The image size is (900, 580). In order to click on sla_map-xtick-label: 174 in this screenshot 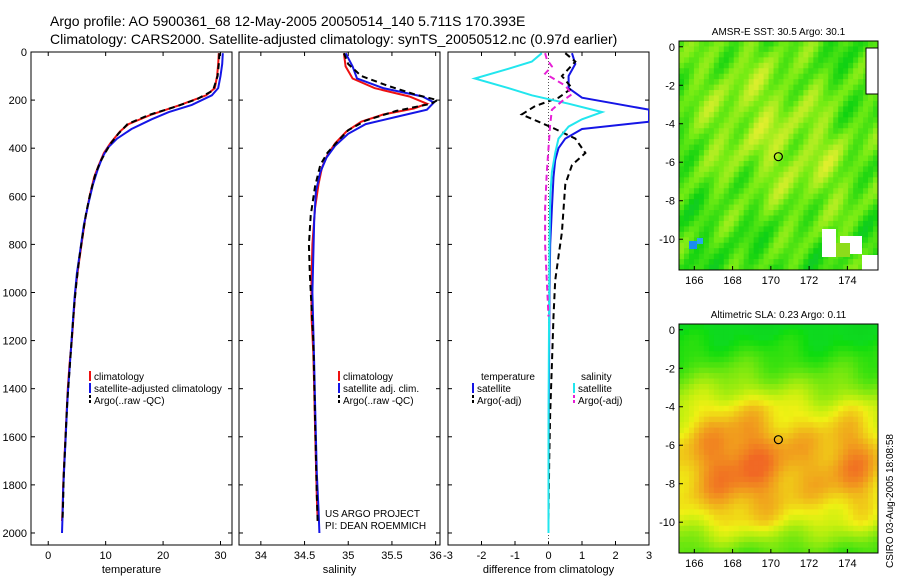, I will do `click(847, 564)`.